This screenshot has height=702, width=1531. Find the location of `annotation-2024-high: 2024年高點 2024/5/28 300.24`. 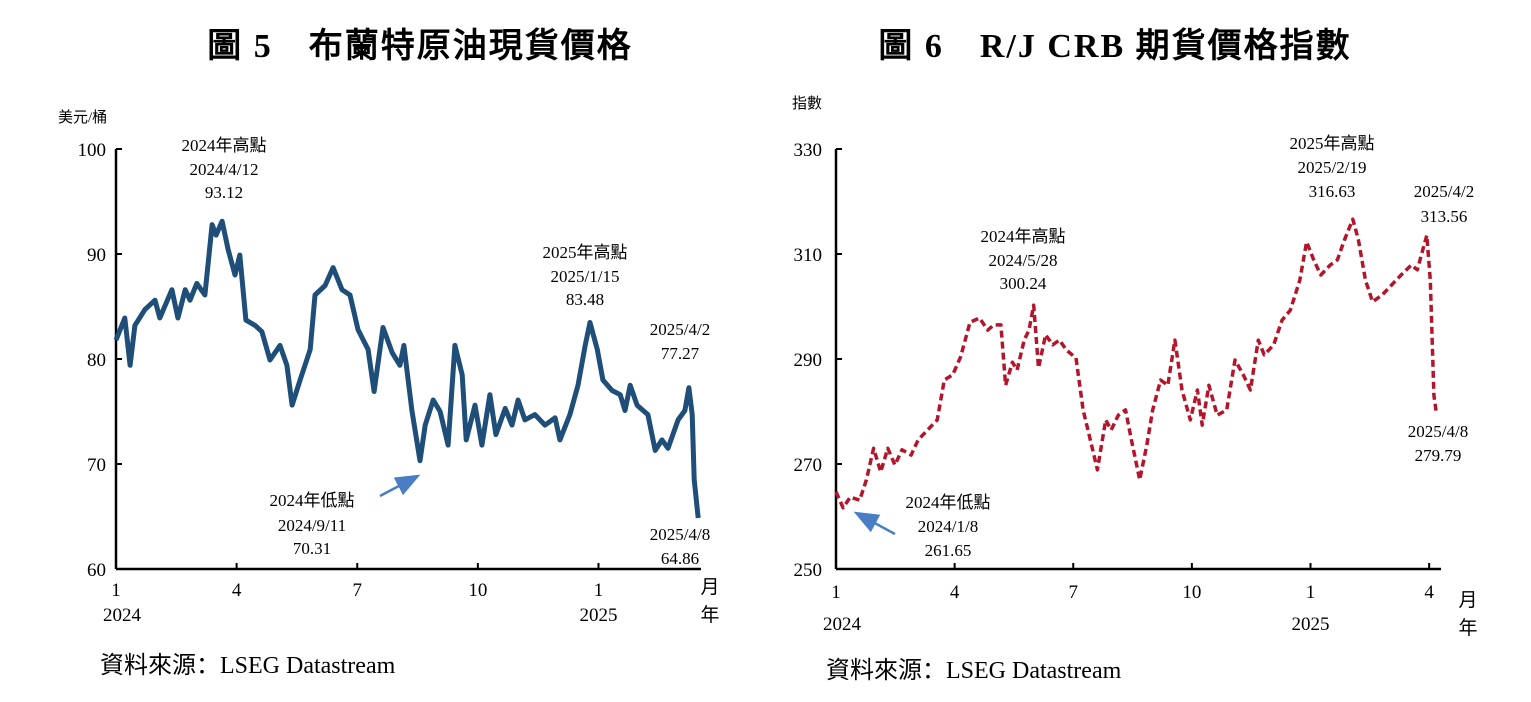

annotation-2024-high: 2024年高點 2024/5/28 300.24 is located at coordinates (1023, 260).